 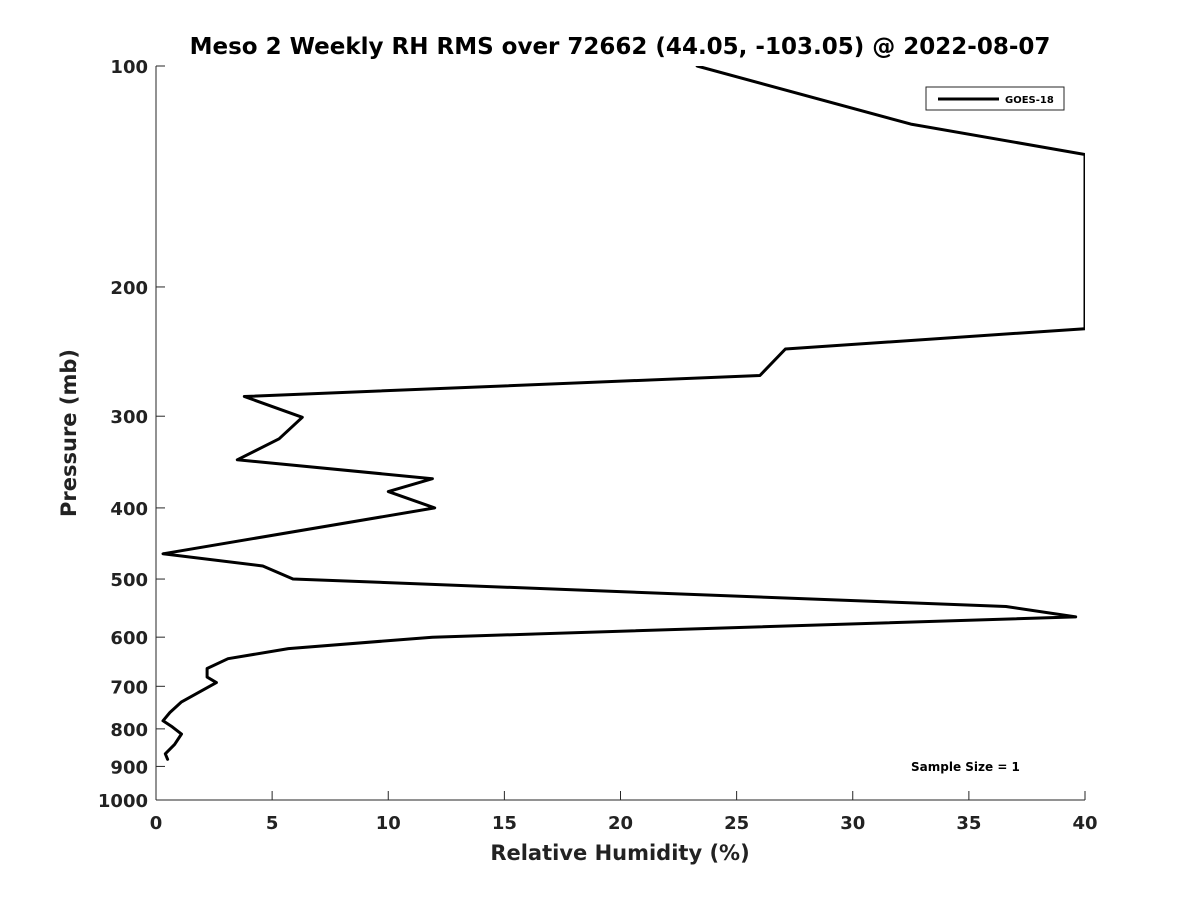 I want to click on y-tick-label: 300, so click(x=129, y=417).